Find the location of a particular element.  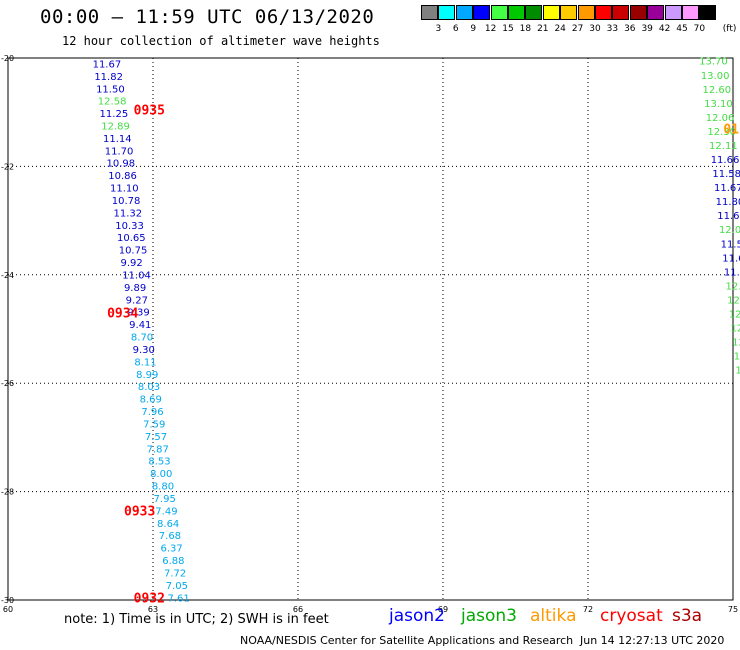

swh-value-label: 13 is located at coordinates (737, 357).